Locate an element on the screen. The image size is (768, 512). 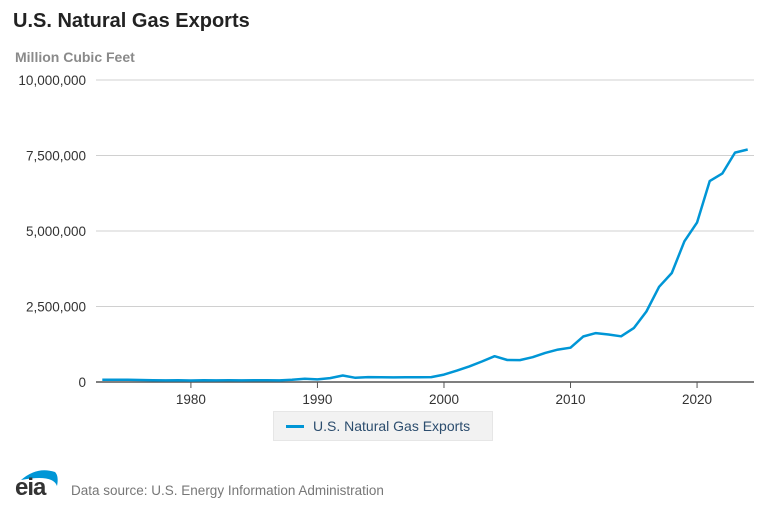
x-tick-label: 2020 is located at coordinates (697, 399).